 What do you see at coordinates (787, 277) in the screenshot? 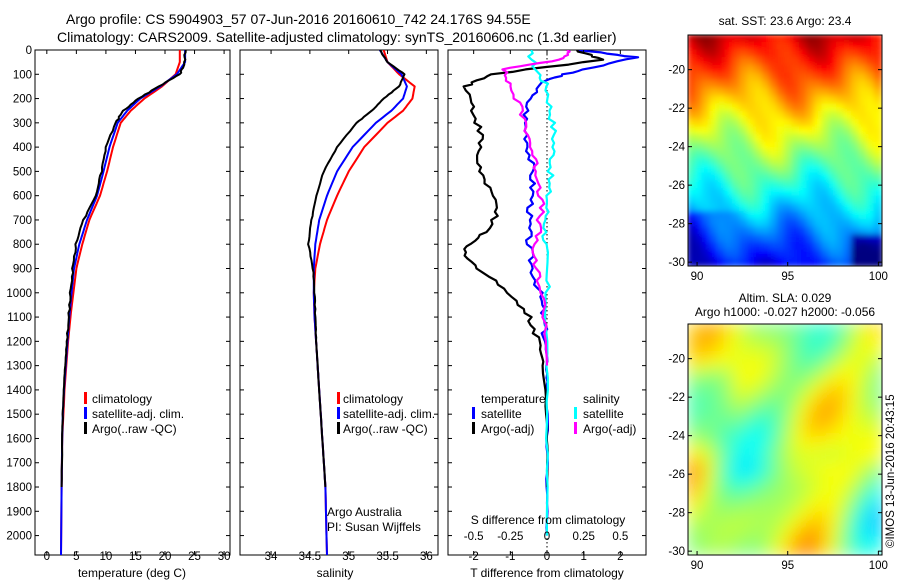
I see `x-tick-label: 95` at bounding box center [787, 277].